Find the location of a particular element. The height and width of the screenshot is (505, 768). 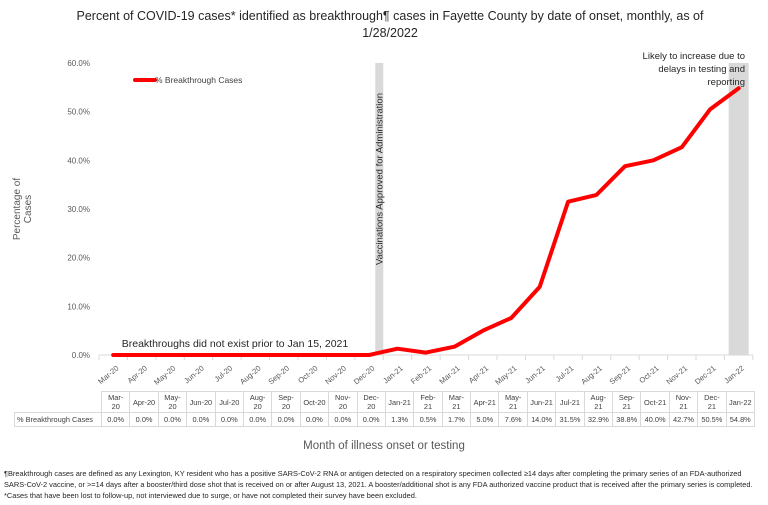

data-table-corner is located at coordinates (58, 402).